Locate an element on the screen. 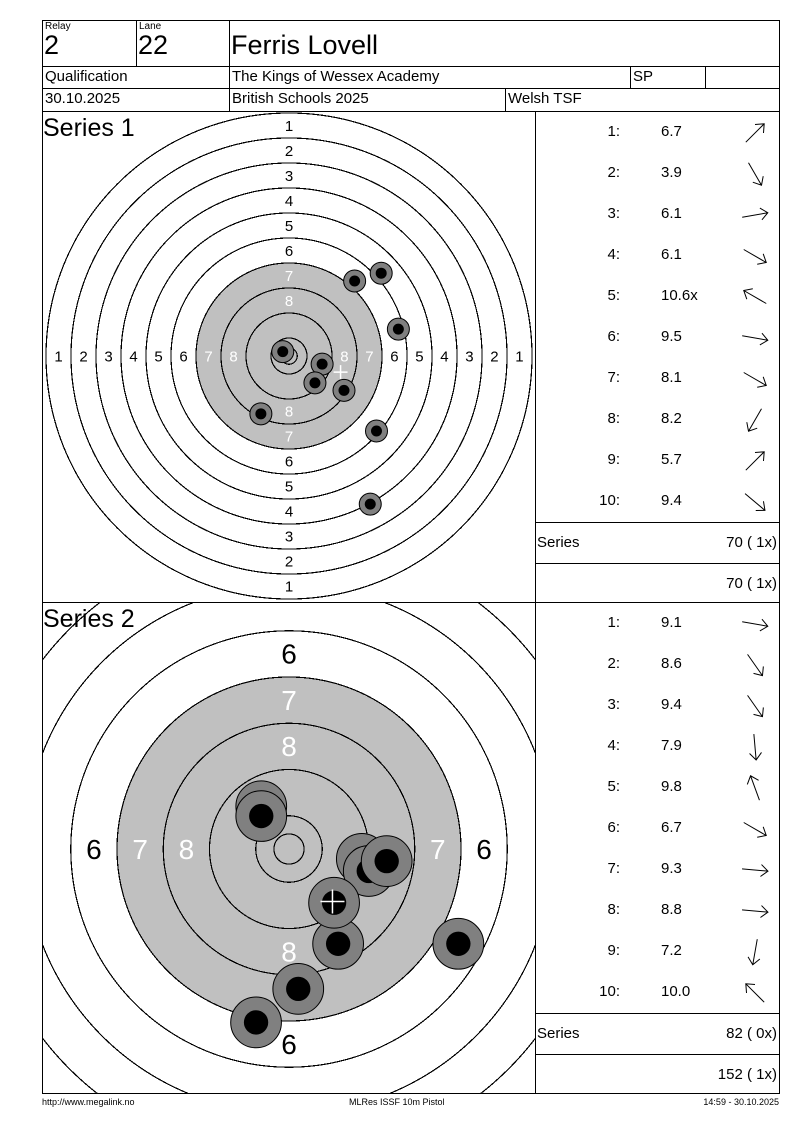 This screenshot has width=800, height=1130. footer-timestamp: 14:59 - 30.10.2025 is located at coordinates (741, 1102).